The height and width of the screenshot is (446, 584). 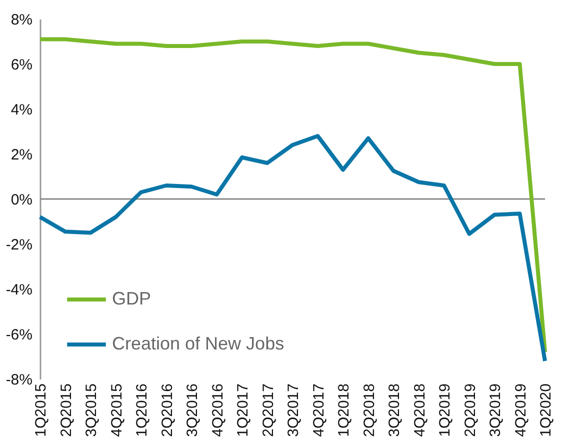 I want to click on x-tick-label: 1Q2020, so click(x=546, y=410).